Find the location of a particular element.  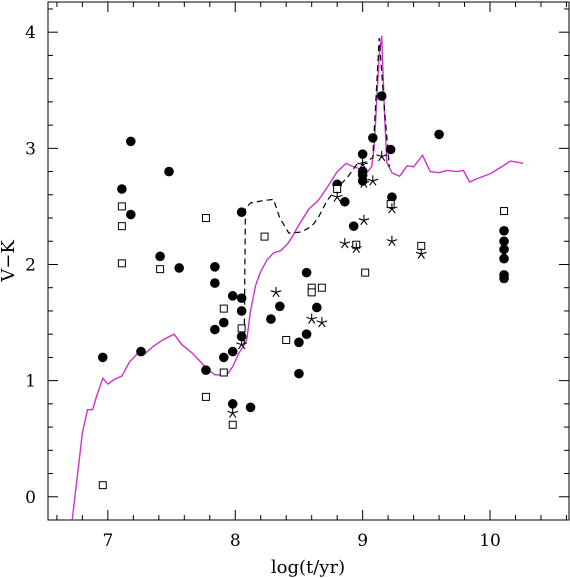

y-tick-label: 0 is located at coordinates (30, 498).